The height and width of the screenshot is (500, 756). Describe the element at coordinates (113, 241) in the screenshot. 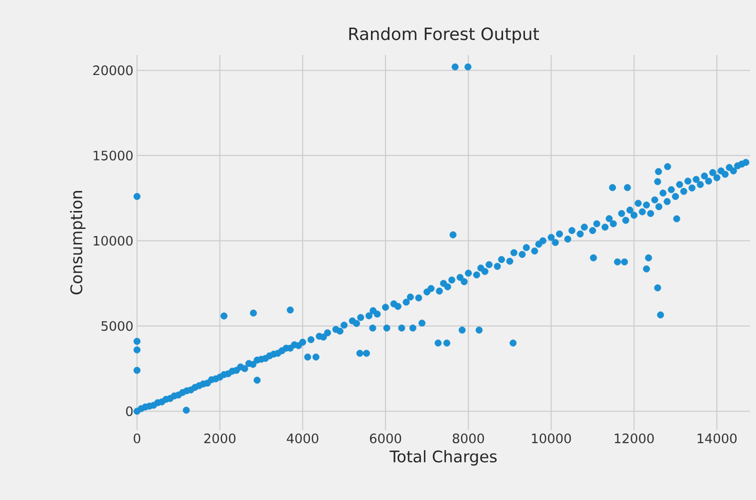

I see `y-tick-label: 10000` at that location.